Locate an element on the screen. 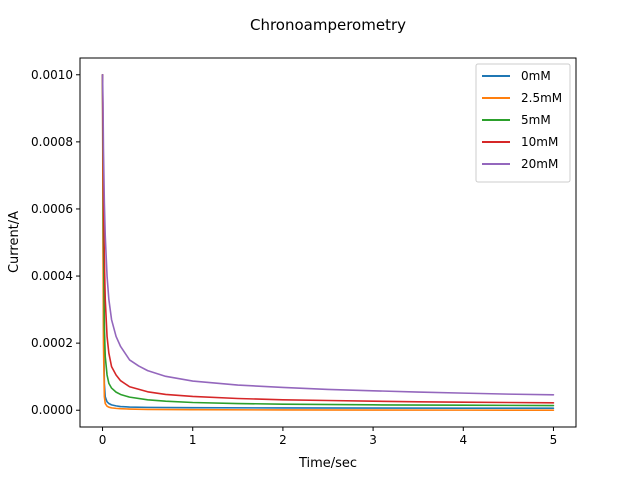 The height and width of the screenshot is (480, 640). legend-label-3: 10mM is located at coordinates (539, 142).